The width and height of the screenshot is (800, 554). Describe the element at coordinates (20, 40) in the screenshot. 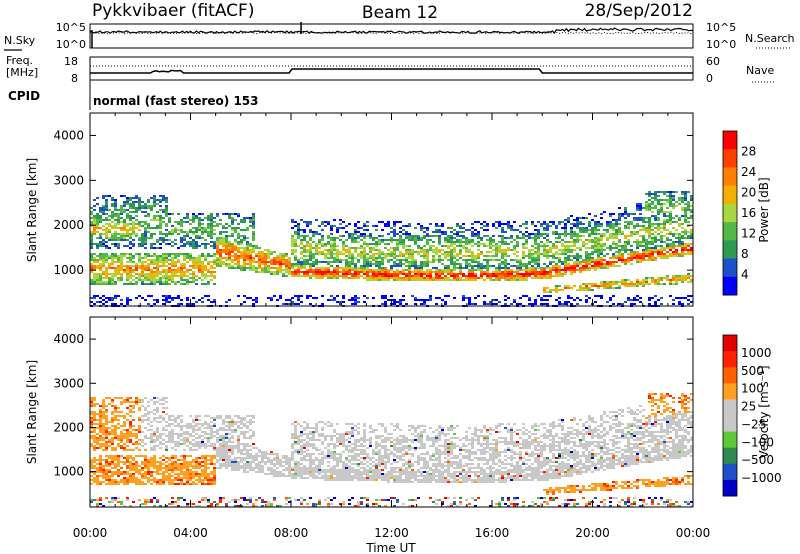

I see `sky-label: N.Sky` at that location.